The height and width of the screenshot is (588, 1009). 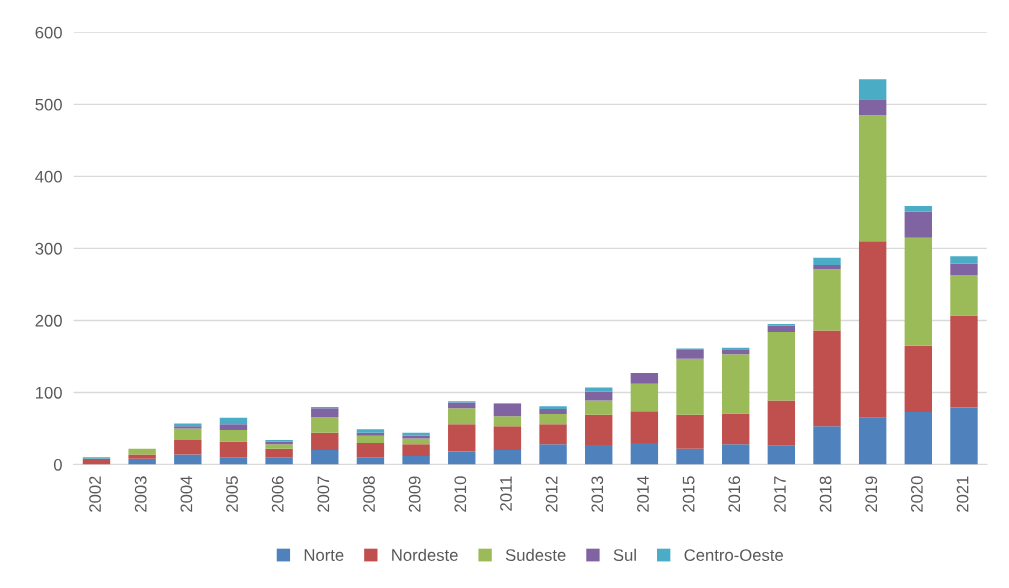 What do you see at coordinates (48, 248) in the screenshot?
I see `y-tick-label: 300` at bounding box center [48, 248].